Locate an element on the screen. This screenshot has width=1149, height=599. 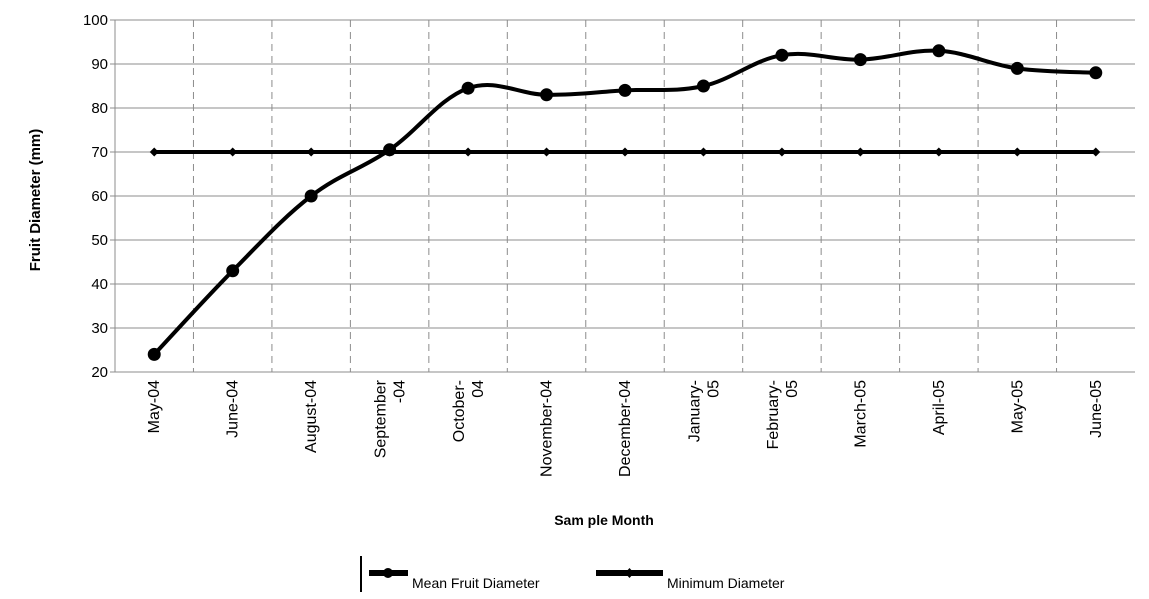
x-tick-label: March-05 is located at coordinates (860, 414).